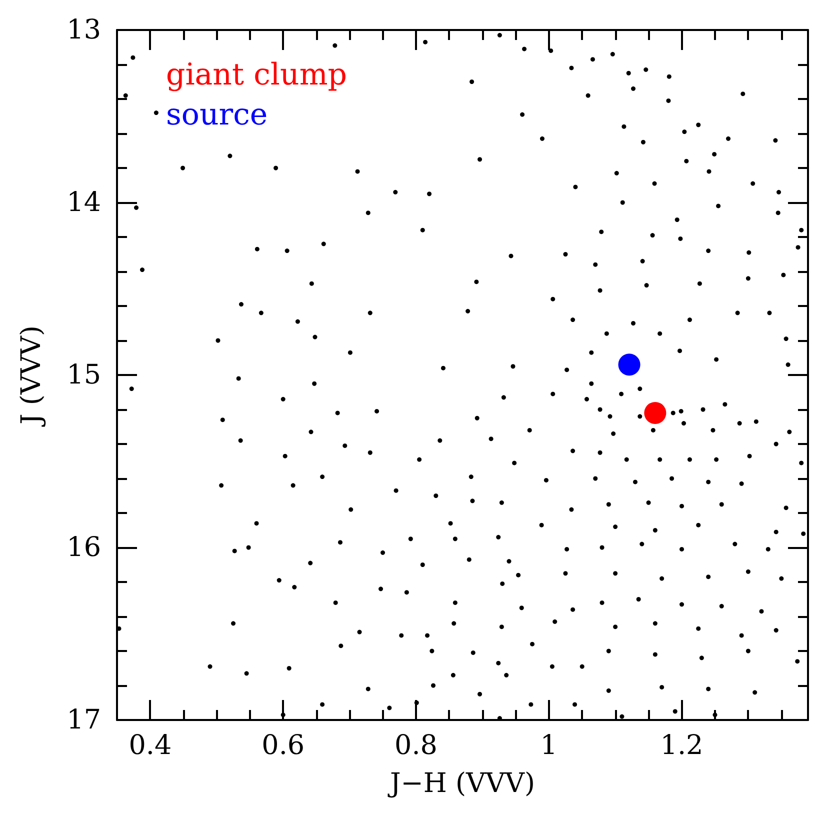  What do you see at coordinates (83, 30) in the screenshot?
I see `y-tick-label: 13` at bounding box center [83, 30].